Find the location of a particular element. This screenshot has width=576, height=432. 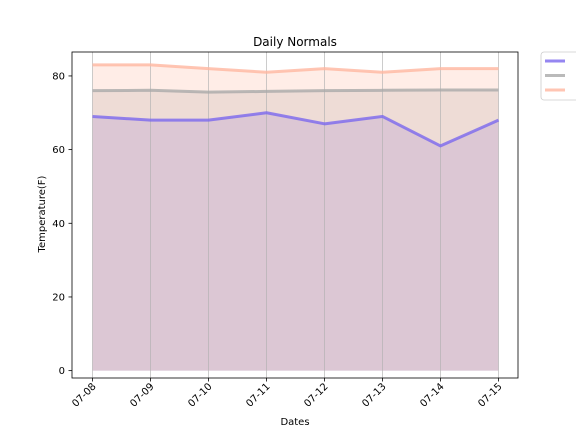

x-tick-label: 07-12 is located at coordinates (316, 395).